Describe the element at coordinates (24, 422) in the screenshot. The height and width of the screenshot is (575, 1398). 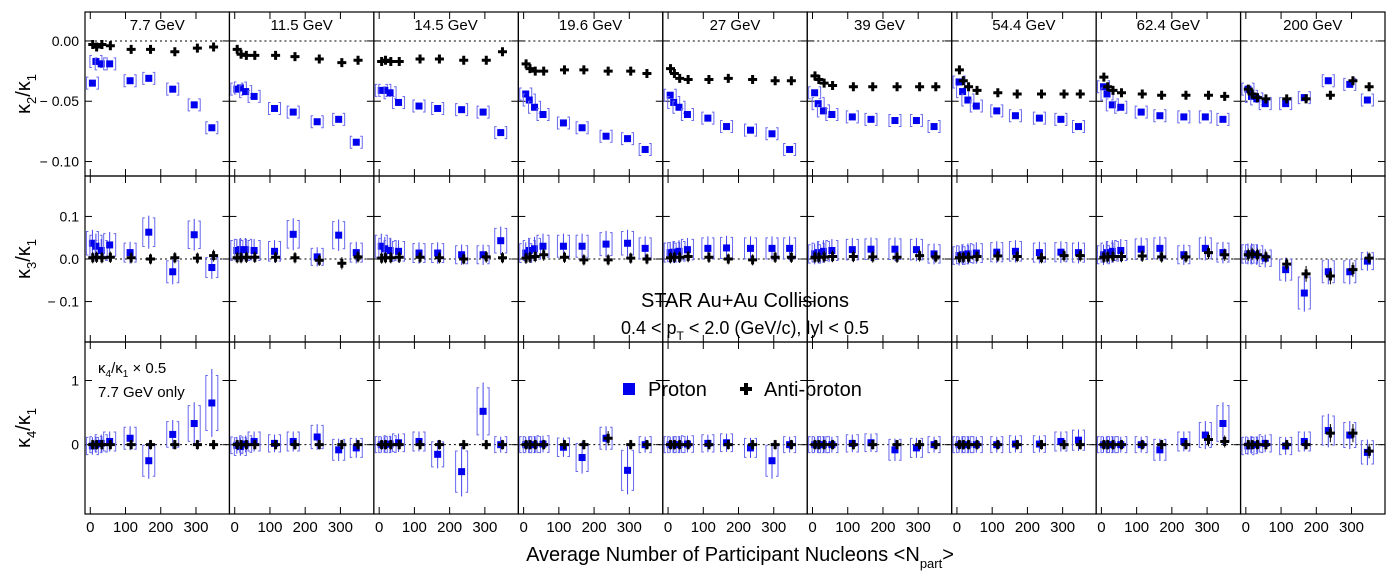
I see `y-axis-label-part: /κ` at that location.